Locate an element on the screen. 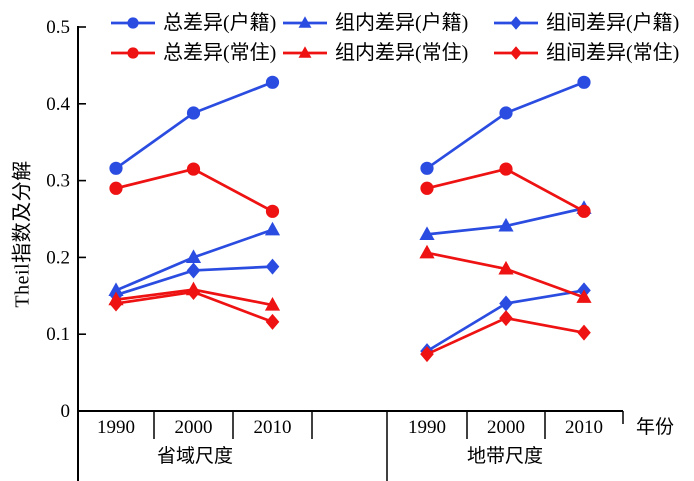 Image resolution: width=694 pixels, height=481 pixels. series-diamond is located at coordinates (350, 323).